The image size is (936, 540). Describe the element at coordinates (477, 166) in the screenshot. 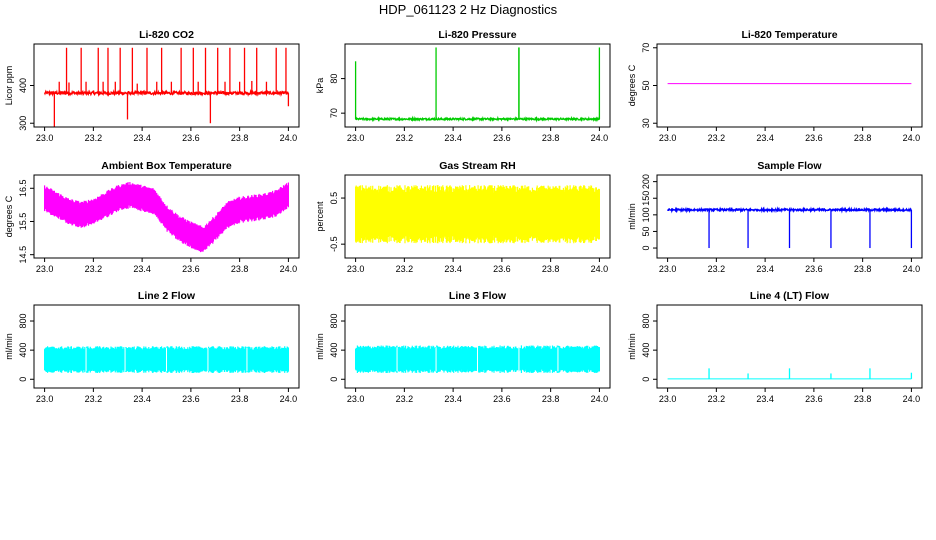

I see `panel-title: Gas Stream RH` at that location.